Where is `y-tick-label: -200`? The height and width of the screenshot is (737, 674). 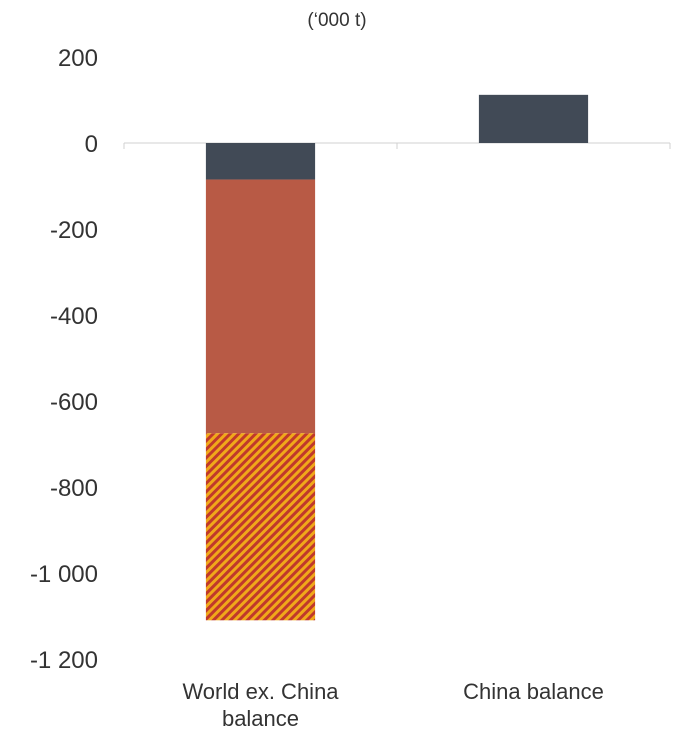
y-tick-label: -200 is located at coordinates (74, 230).